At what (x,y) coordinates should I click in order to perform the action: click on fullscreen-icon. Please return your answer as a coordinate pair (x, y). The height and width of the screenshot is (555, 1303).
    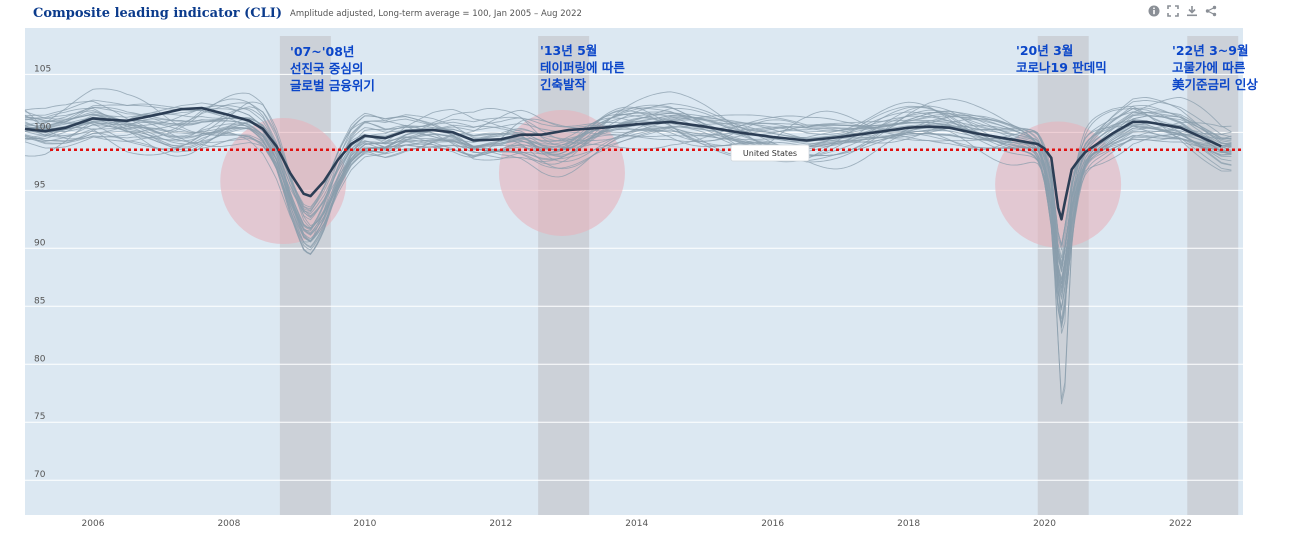
    Looking at the image, I should click on (1173, 11).